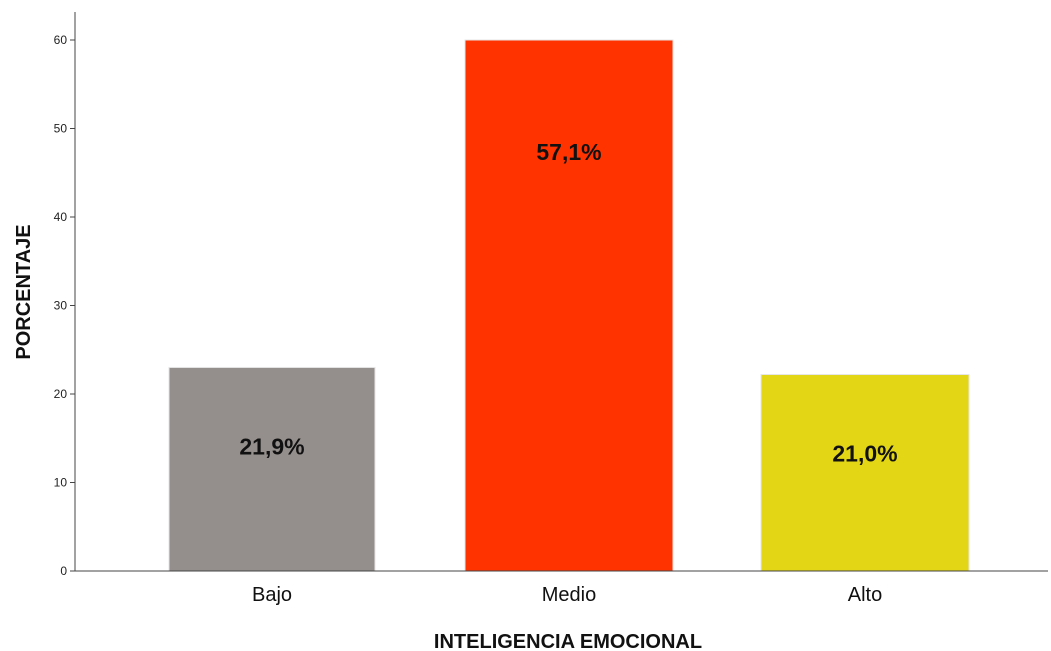 This screenshot has height=651, width=1051. I want to click on x-axis-title: INTELIGENCIA EMOCIONAL, so click(568, 641).